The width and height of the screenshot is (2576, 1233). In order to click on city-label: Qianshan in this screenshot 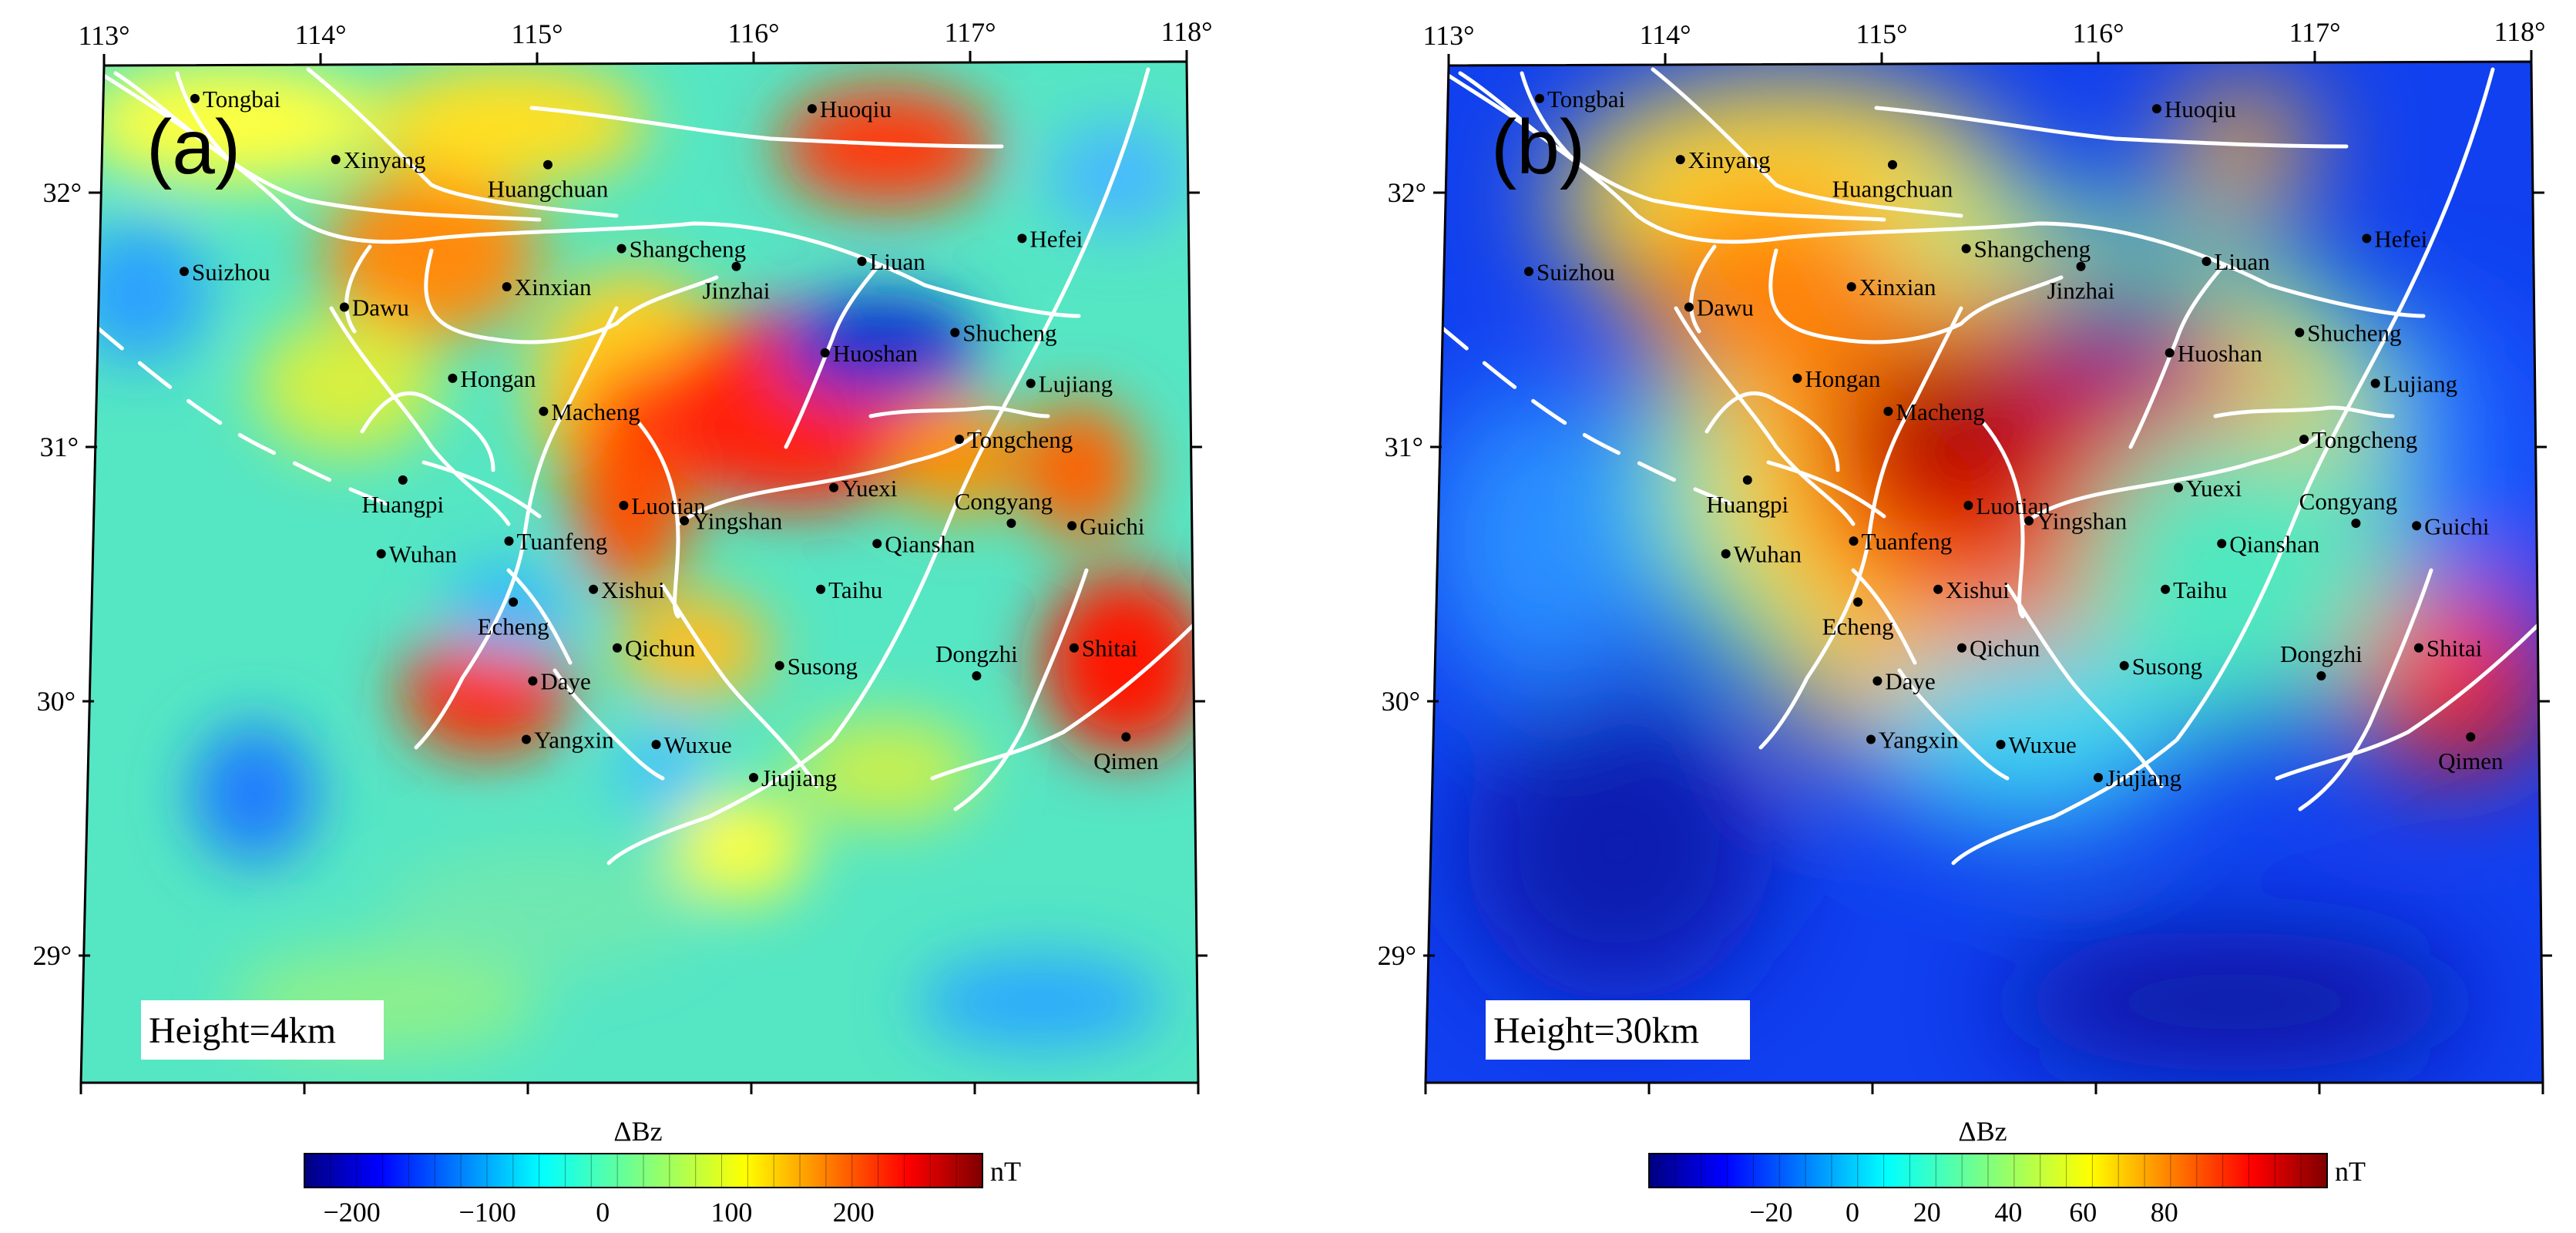, I will do `click(930, 543)`.